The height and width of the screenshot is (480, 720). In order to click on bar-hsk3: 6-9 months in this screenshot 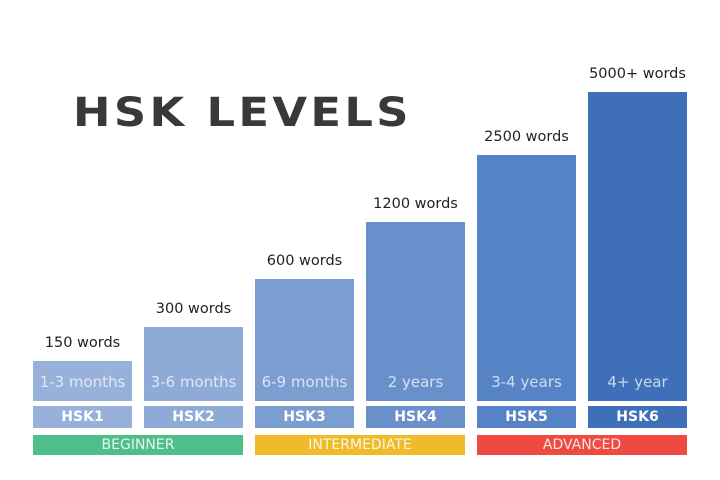, I will do `click(304, 340)`.